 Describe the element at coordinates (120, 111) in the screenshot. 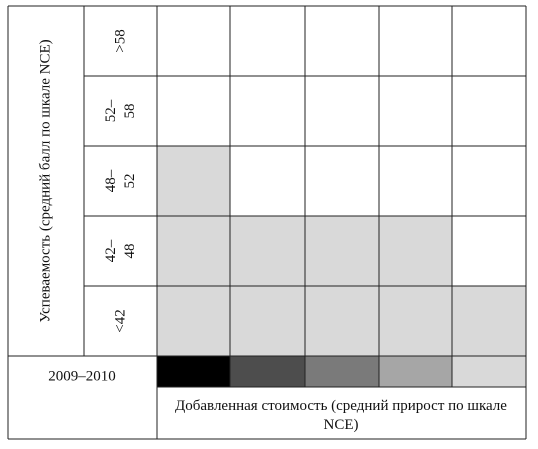

I see `row-label: 52–58` at that location.